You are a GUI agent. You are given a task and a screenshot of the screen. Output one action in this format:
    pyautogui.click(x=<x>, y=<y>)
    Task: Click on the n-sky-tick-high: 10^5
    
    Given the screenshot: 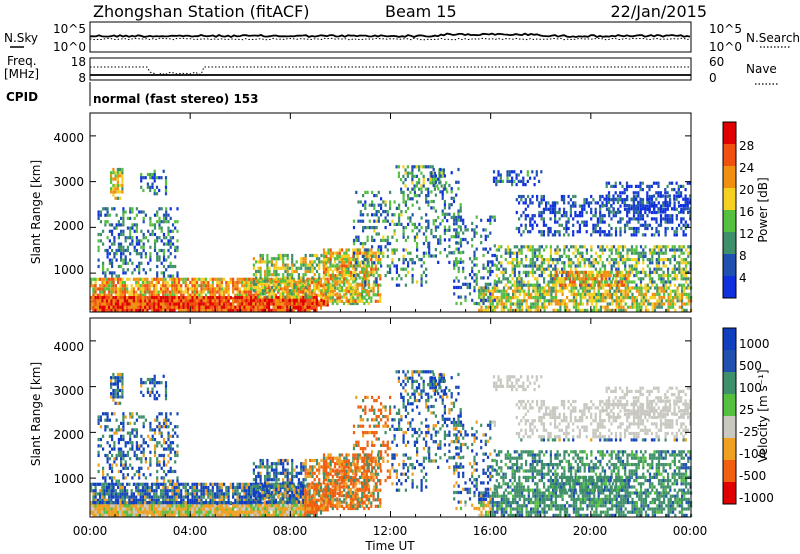 What is the action you would take?
    pyautogui.click(x=69, y=29)
    